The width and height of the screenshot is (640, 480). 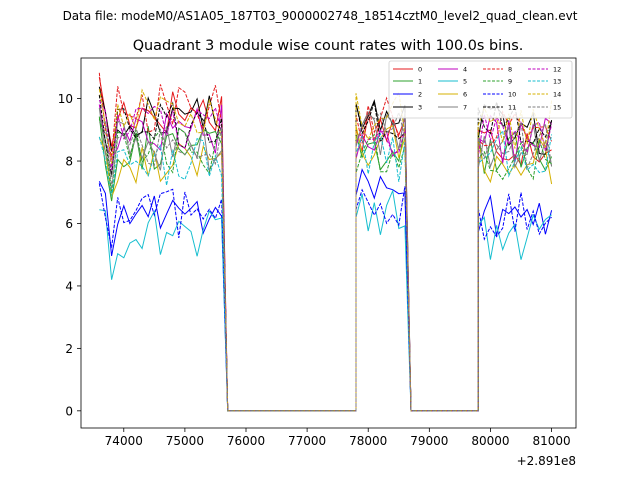 I want to click on y-axis: 0 2 4 6 8 10, so click(x=69, y=255).